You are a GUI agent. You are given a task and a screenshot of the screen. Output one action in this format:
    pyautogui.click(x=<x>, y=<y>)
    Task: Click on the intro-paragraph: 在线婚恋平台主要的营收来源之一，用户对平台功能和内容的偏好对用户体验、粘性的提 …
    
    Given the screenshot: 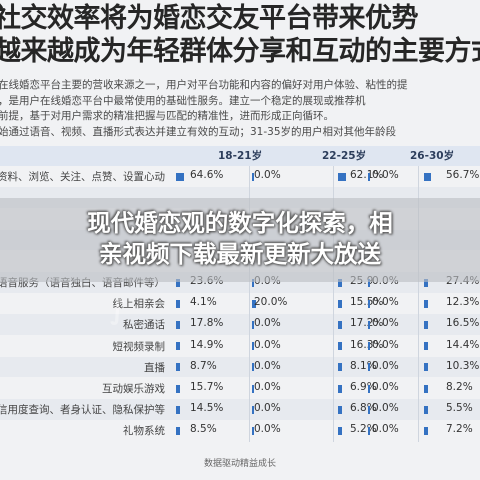 What is the action you would take?
    pyautogui.click(x=240, y=109)
    